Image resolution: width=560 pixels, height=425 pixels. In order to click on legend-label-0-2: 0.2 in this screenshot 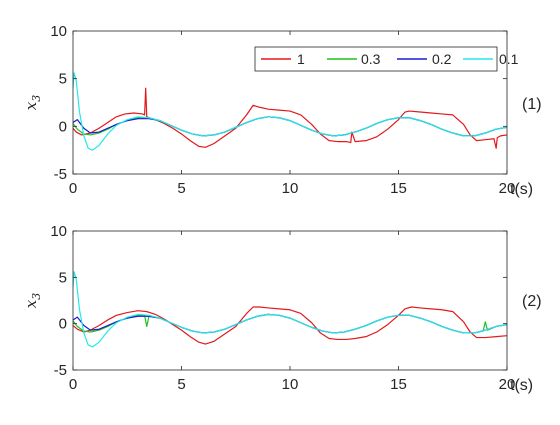, I will do `click(442, 59)`.